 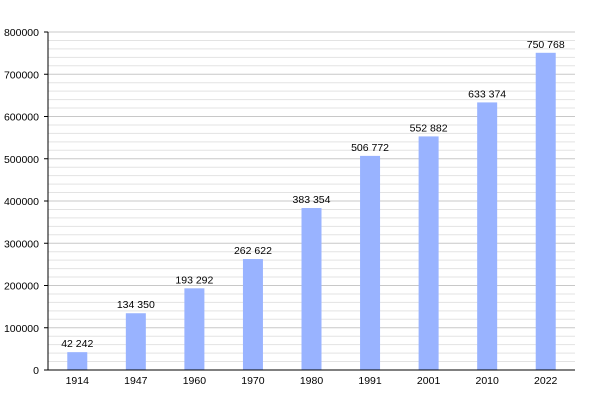 I want to click on data-label: 750 768, so click(x=546, y=45).